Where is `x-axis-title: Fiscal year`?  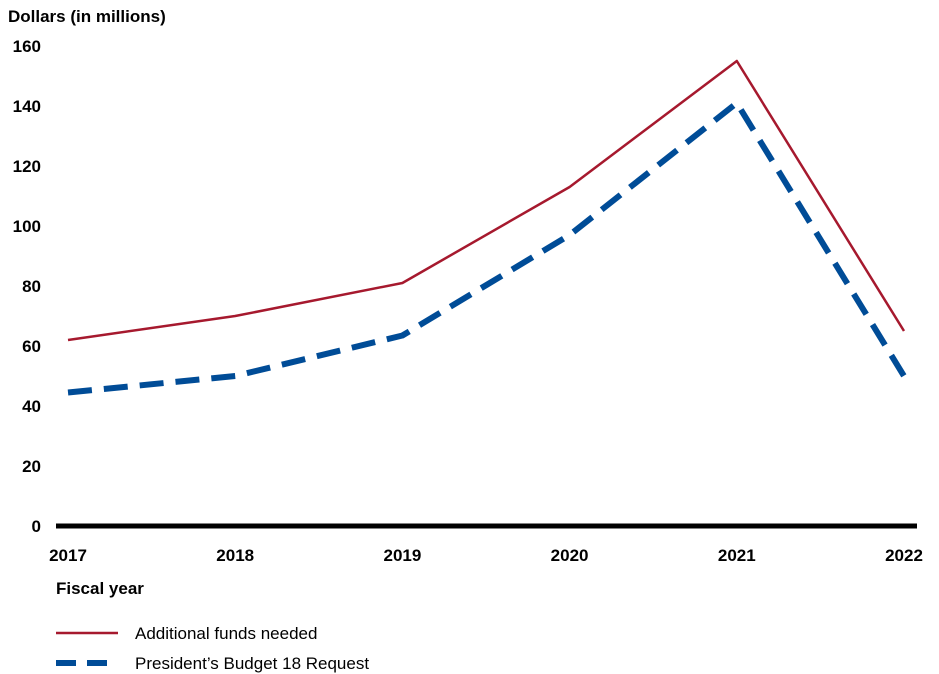
x-axis-title: Fiscal year is located at coordinates (100, 588).